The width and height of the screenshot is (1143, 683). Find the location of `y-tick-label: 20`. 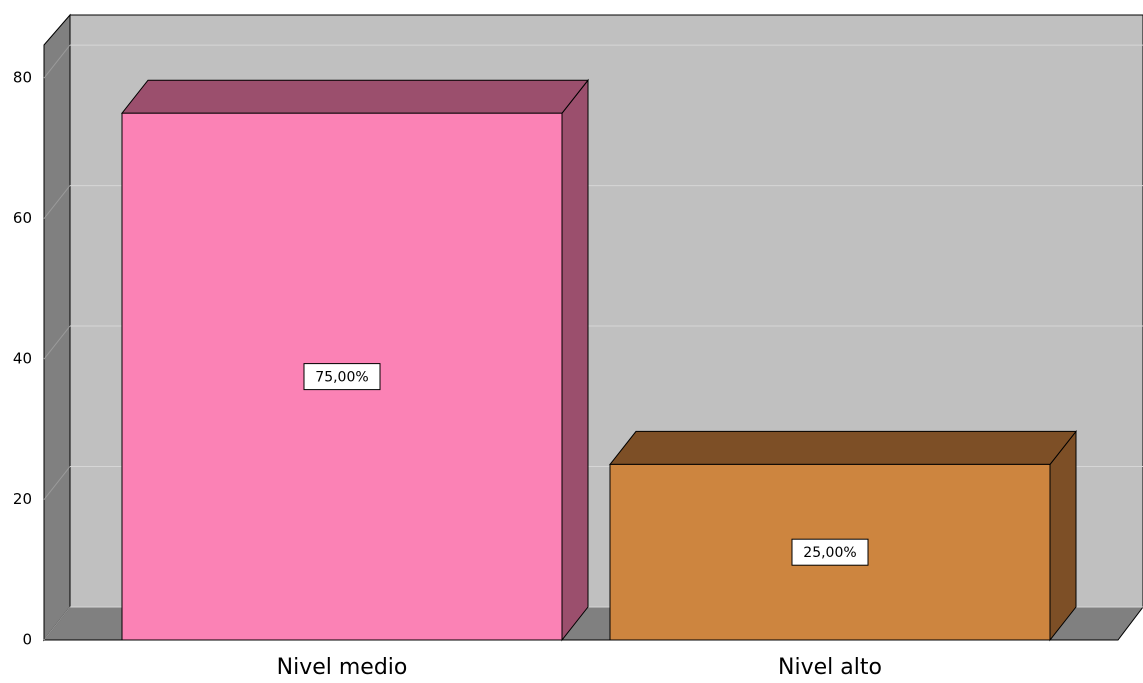

y-tick-label: 20 is located at coordinates (22, 499).